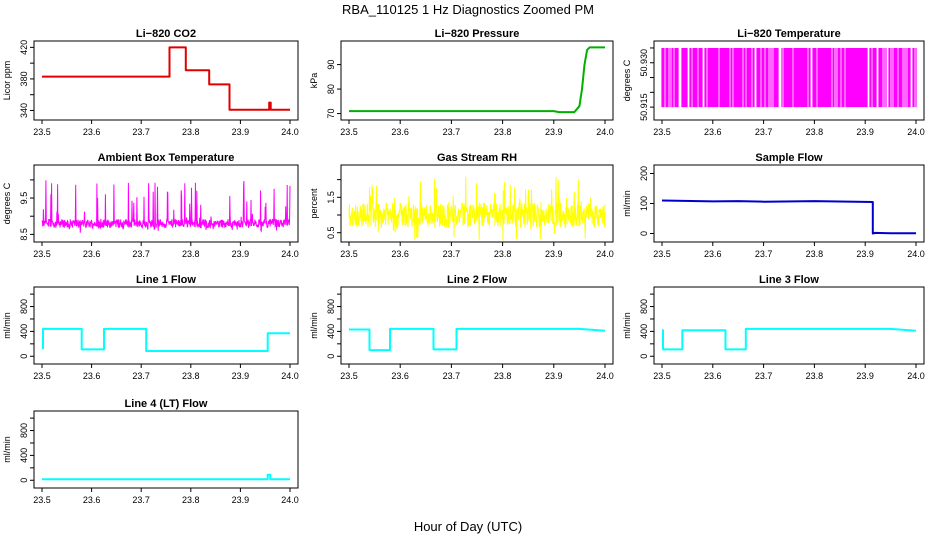 The image size is (936, 545). Describe the element at coordinates (24, 198) in the screenshot. I see `y-tick-label: 9.5` at that location.